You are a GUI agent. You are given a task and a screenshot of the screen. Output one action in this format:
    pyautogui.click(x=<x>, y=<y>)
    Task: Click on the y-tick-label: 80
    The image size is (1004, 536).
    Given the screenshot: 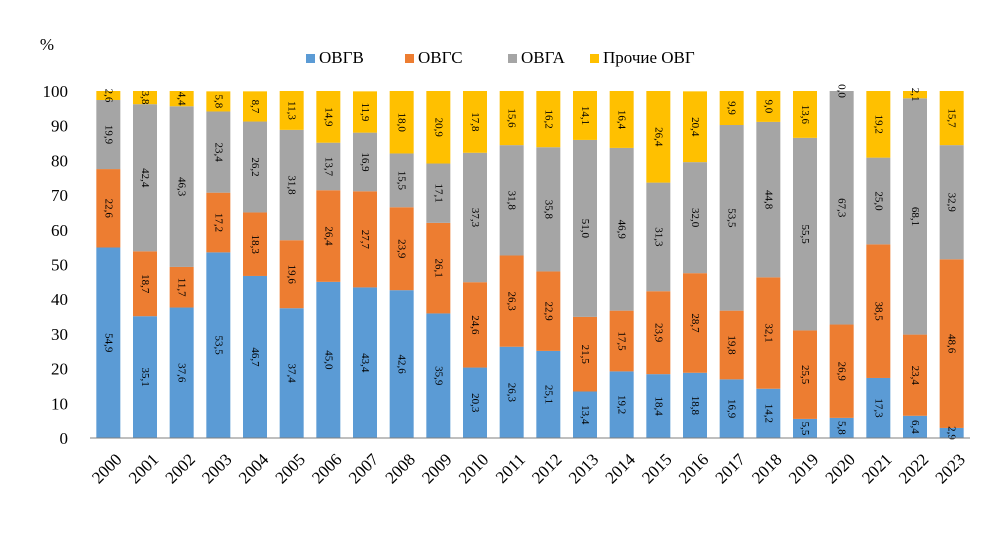 What is the action you would take?
    pyautogui.click(x=59, y=160)
    